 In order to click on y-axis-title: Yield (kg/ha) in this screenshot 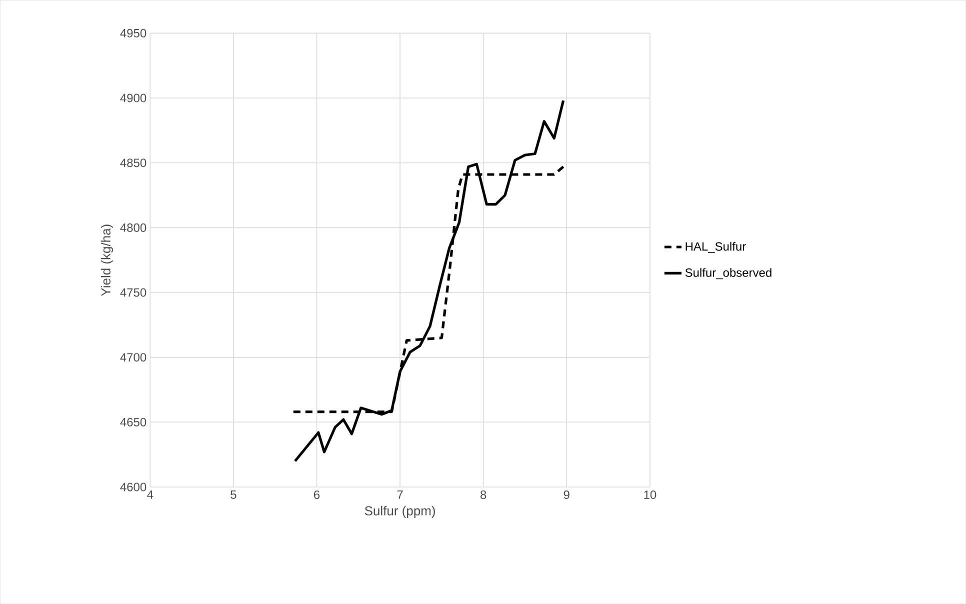, I will do `click(107, 260)`.